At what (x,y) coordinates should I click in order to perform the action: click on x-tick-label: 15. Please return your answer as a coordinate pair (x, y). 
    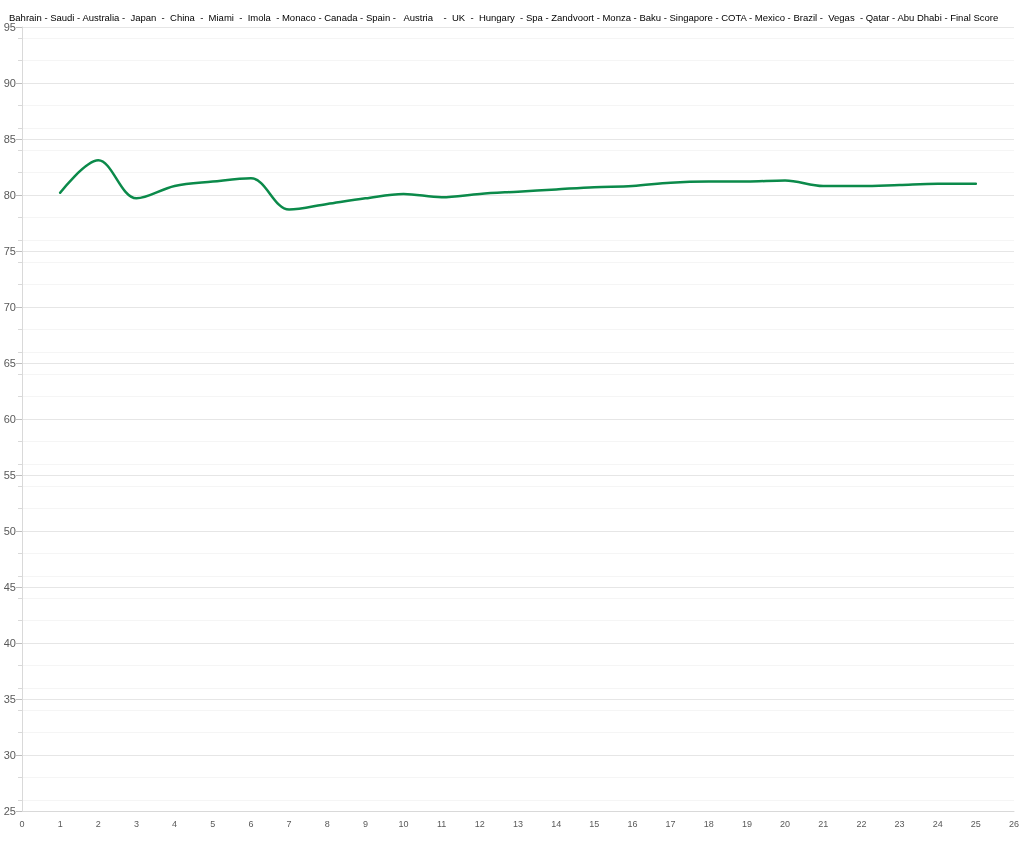
    Looking at the image, I should click on (594, 823).